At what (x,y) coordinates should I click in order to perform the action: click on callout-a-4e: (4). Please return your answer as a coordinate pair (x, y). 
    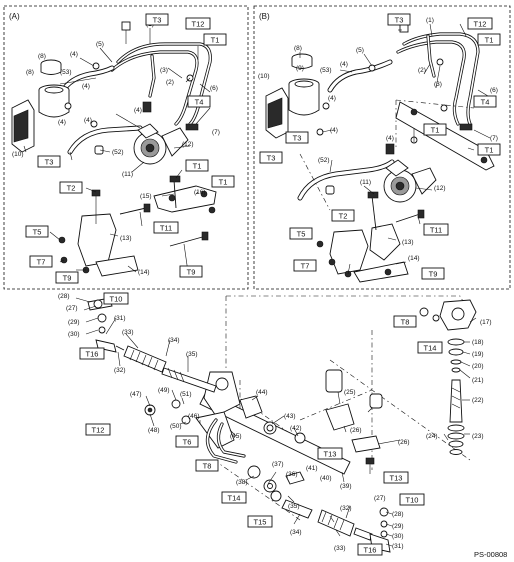
    Looking at the image, I should click on (138, 110).